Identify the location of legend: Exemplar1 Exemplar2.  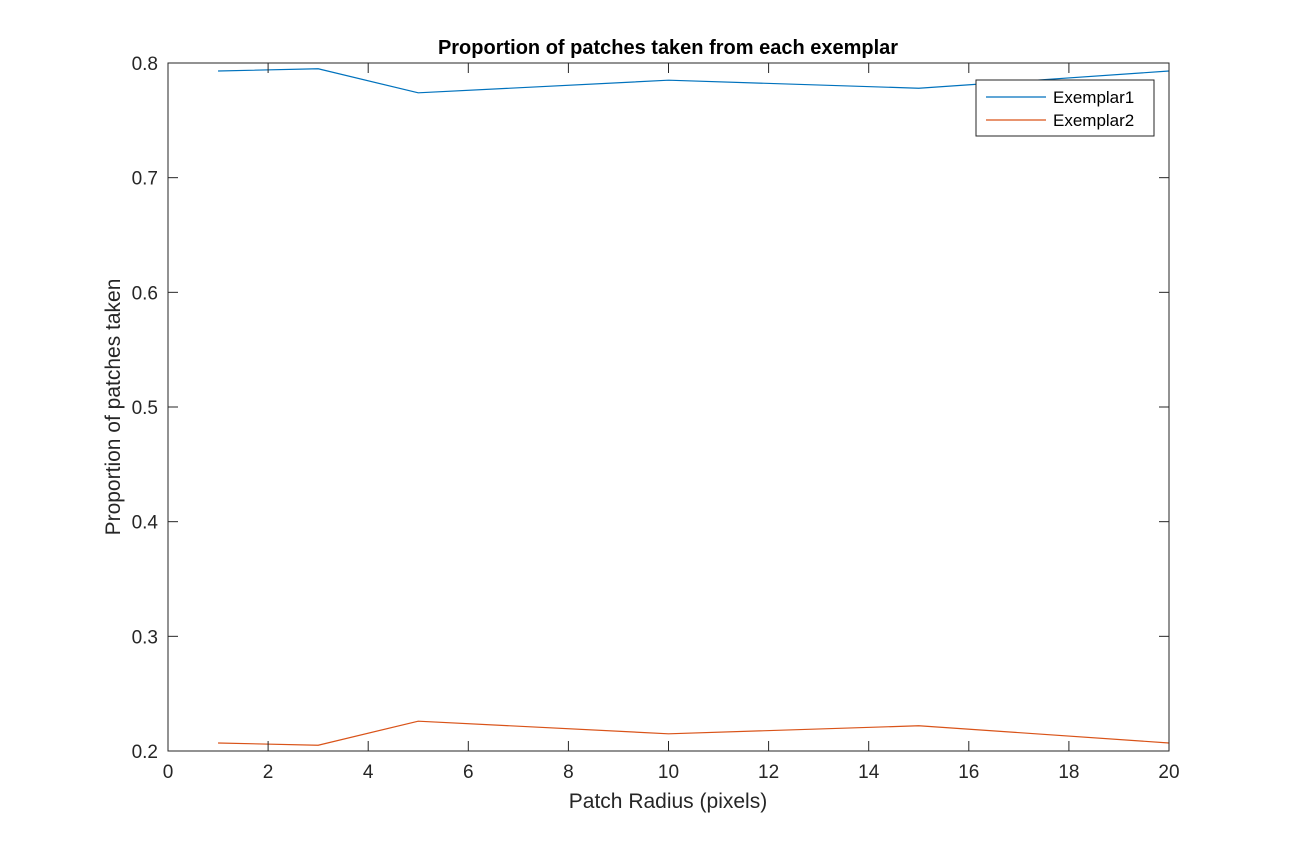
(1065, 108).